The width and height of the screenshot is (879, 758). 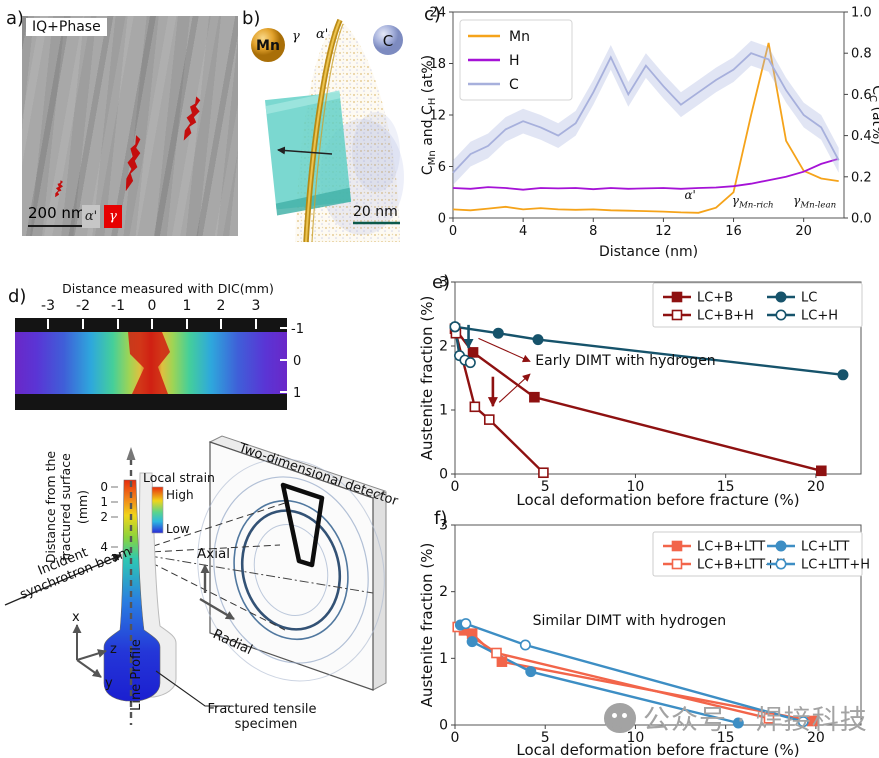 I want to click on legend-label: LC, so click(x=809, y=298).